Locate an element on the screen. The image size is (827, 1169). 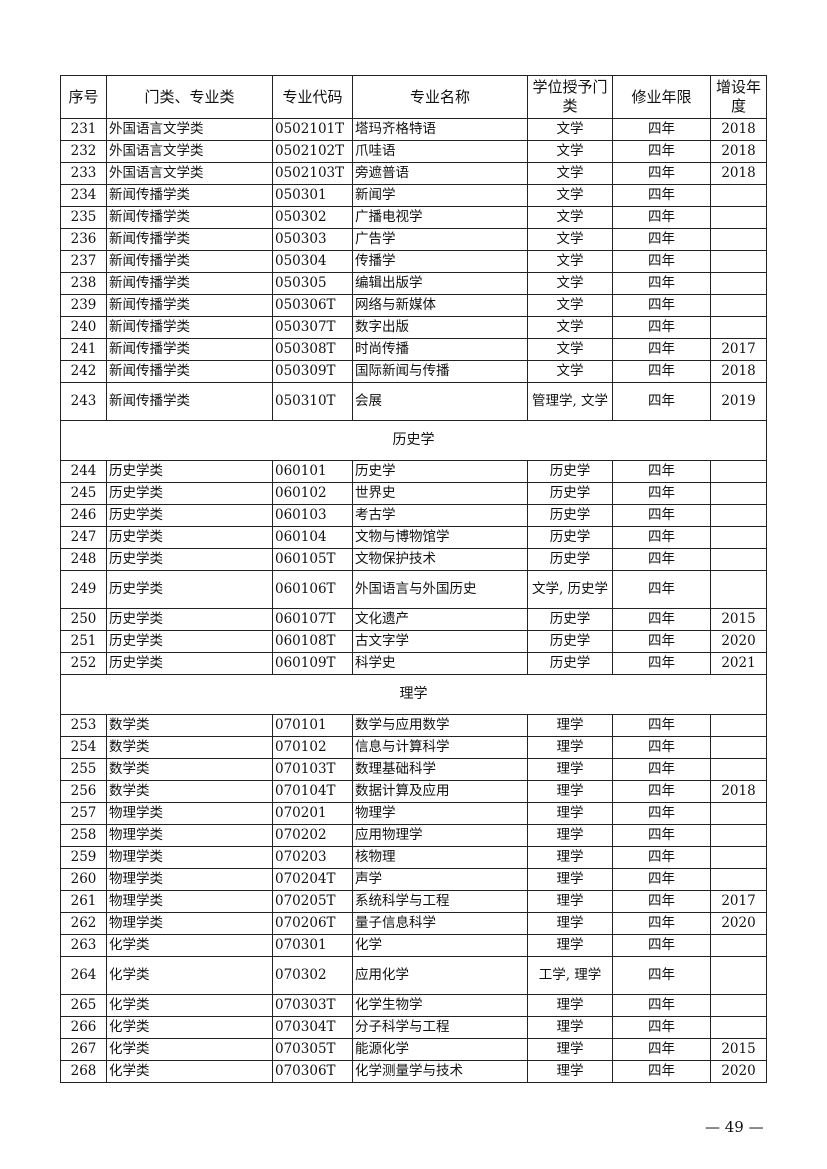
cell-seq: 260 is located at coordinates (83, 879).